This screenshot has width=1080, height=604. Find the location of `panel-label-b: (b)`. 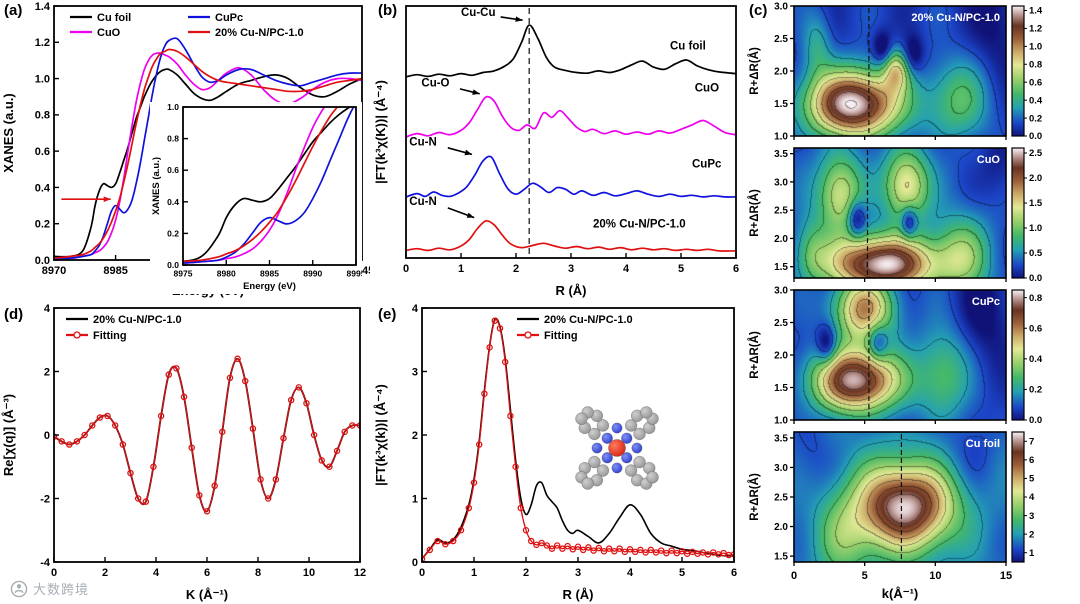

panel-label-b: (b) is located at coordinates (388, 10).